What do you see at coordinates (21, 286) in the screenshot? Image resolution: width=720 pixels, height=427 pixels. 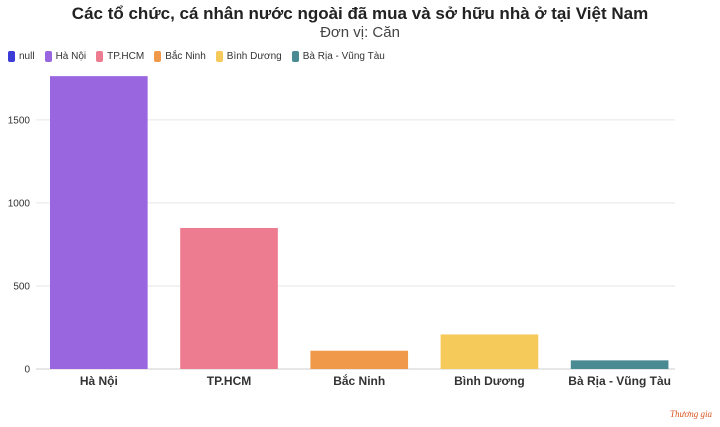 I see `y-tick-label: 500` at bounding box center [21, 286].